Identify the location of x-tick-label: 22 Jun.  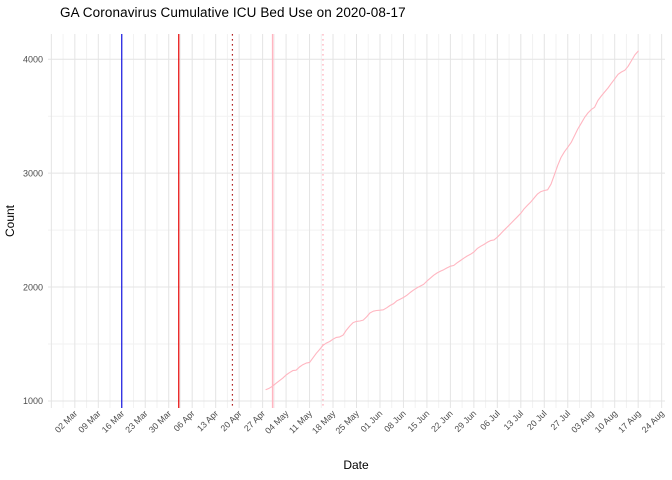
(442, 421).